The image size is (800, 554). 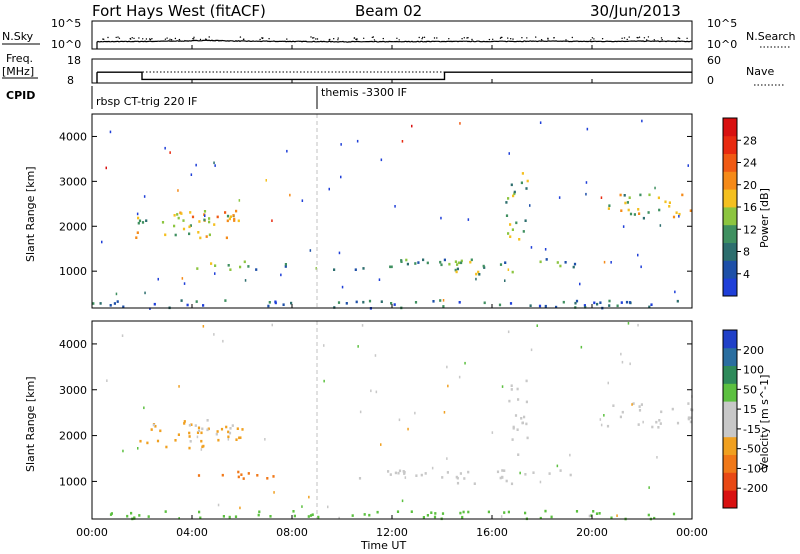 What do you see at coordinates (722, 44) in the screenshot?
I see `nsearch-tick-bottom: 10^0` at bounding box center [722, 44].